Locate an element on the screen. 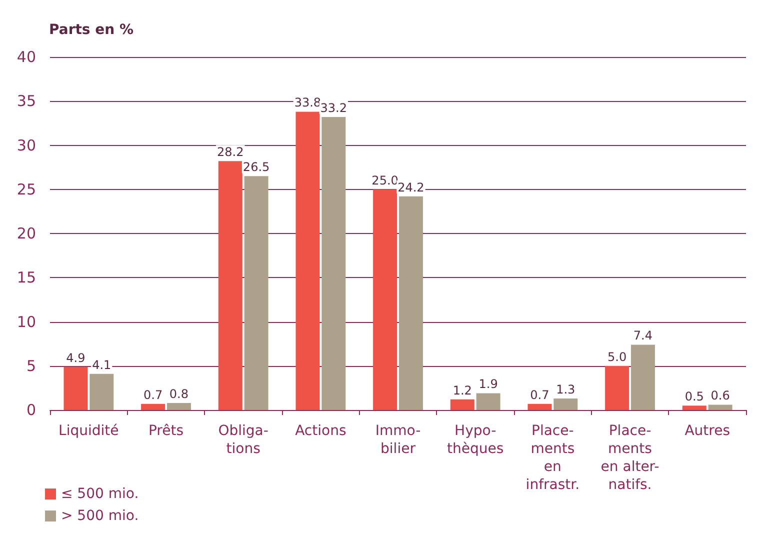  chart-title: Parts en % is located at coordinates (91, 30).